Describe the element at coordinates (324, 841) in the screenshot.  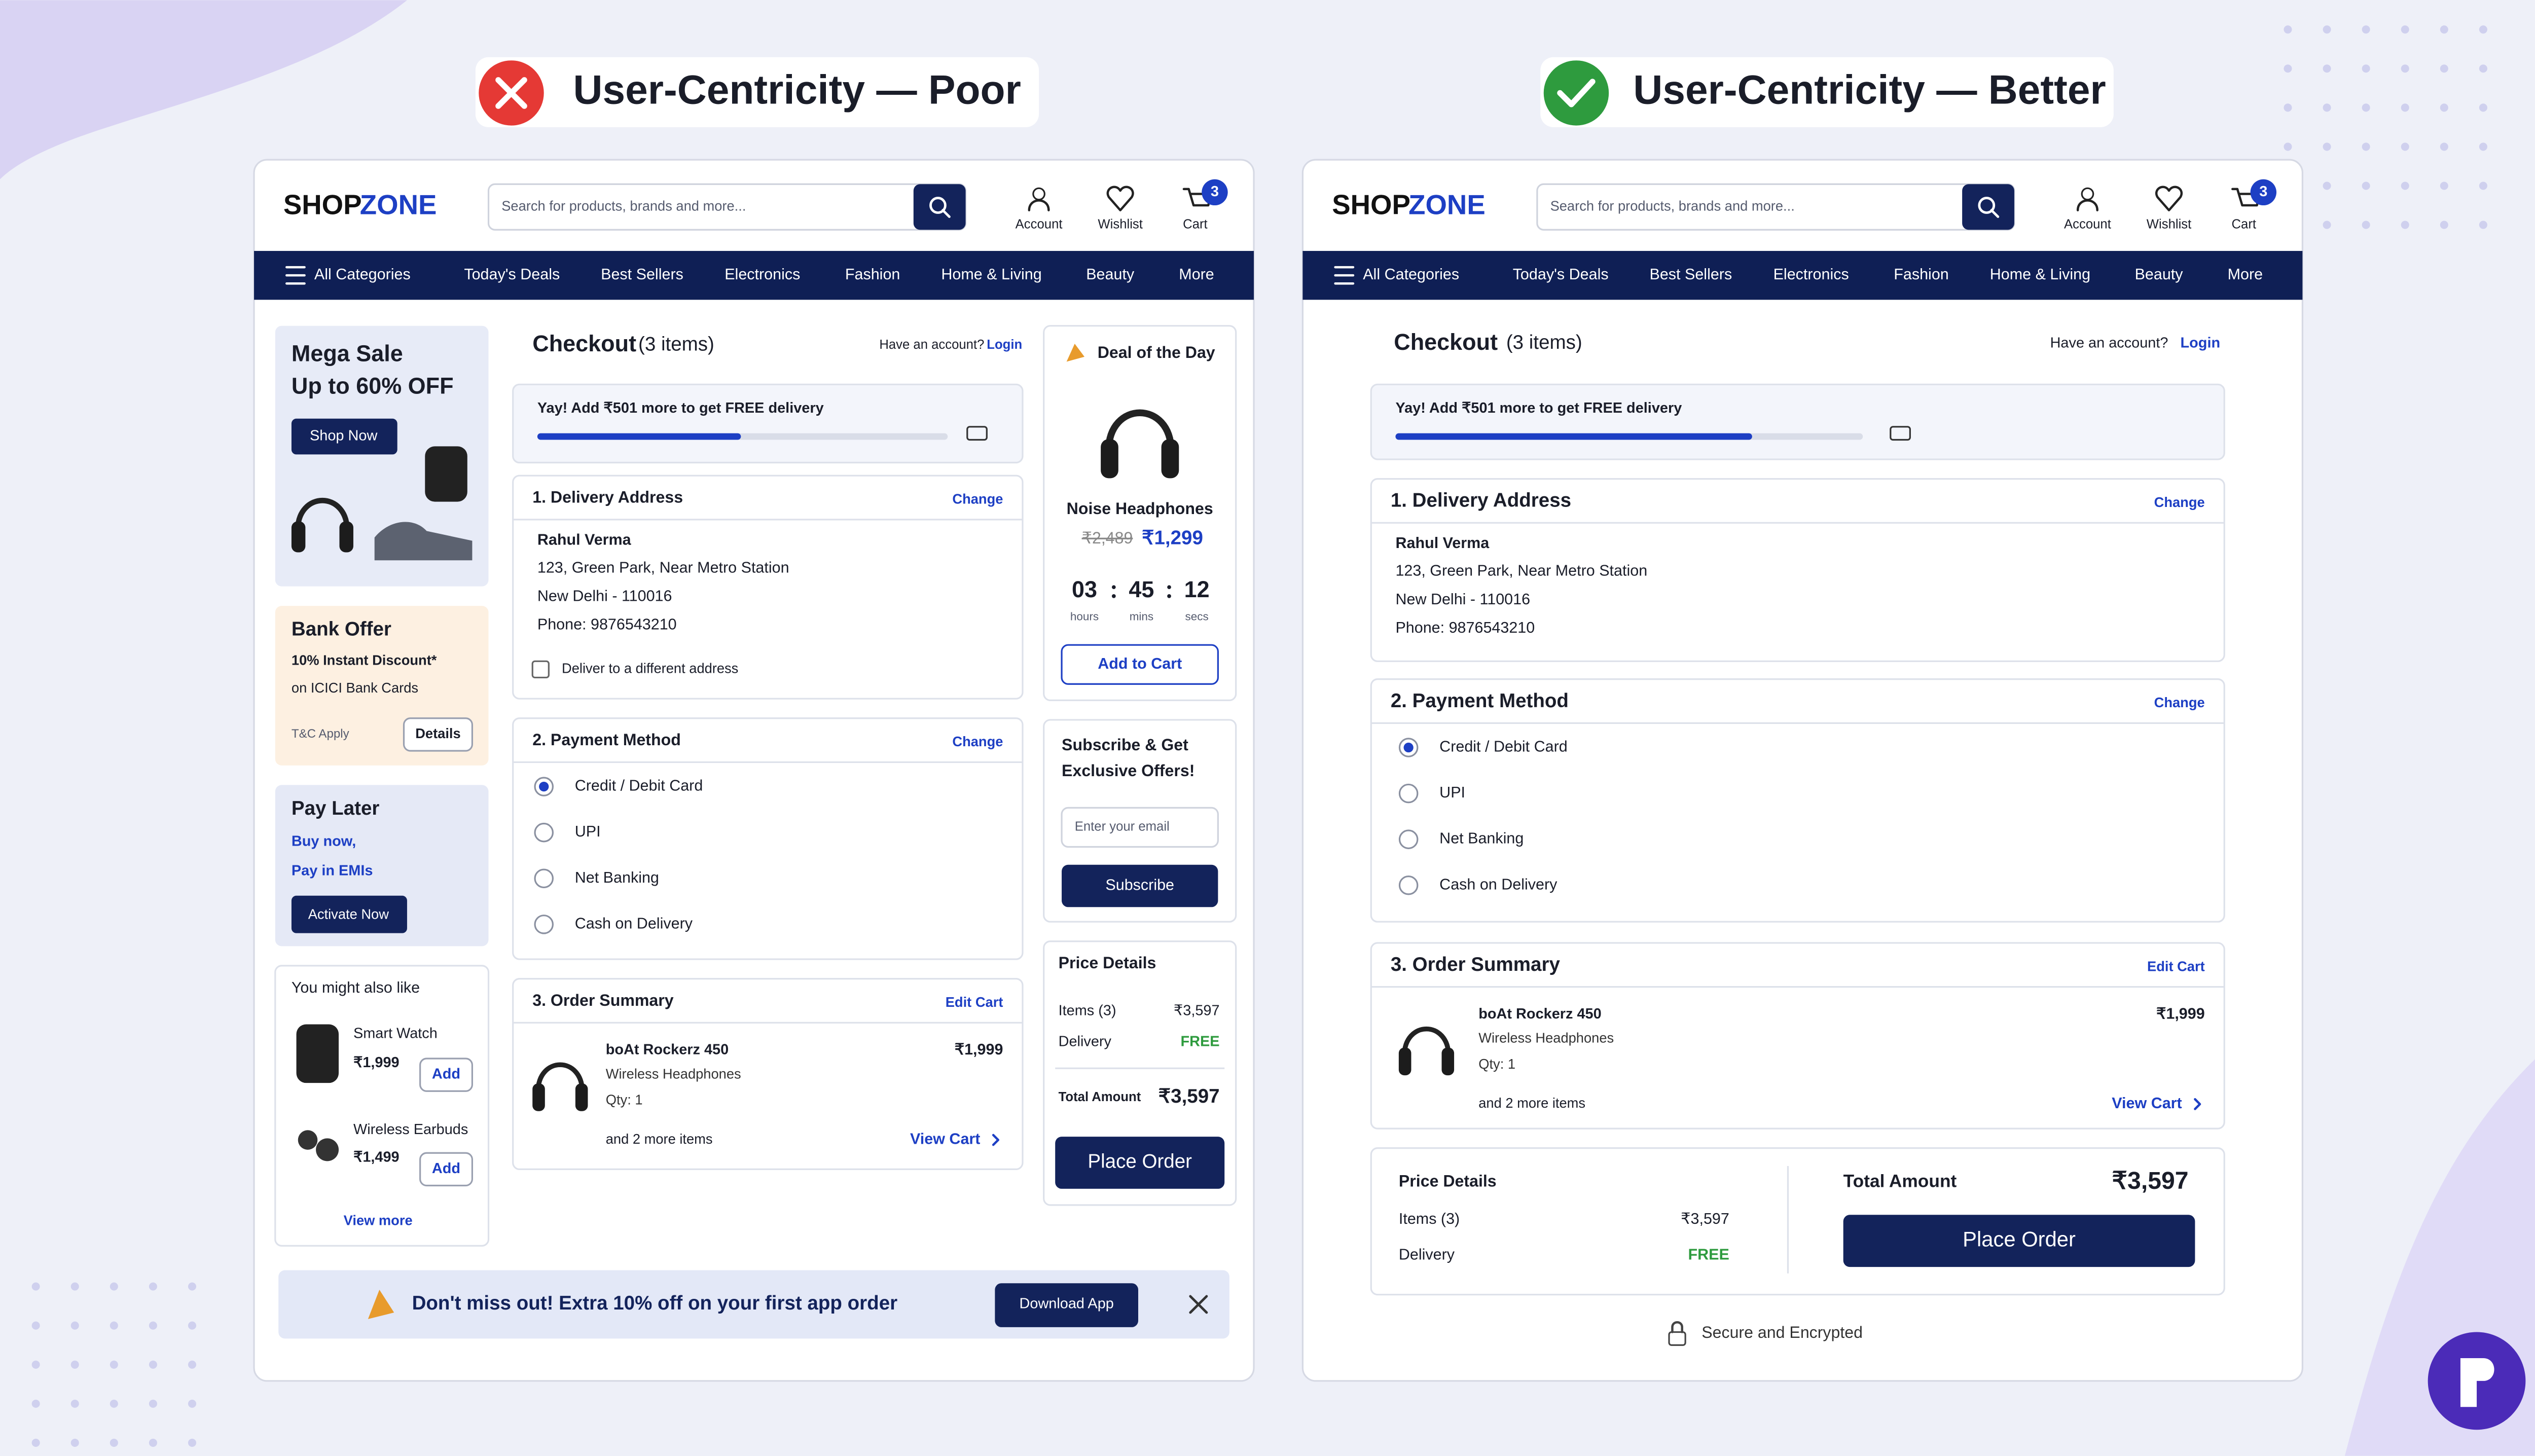
I see `pay-later-text: Buy now,` at that location.